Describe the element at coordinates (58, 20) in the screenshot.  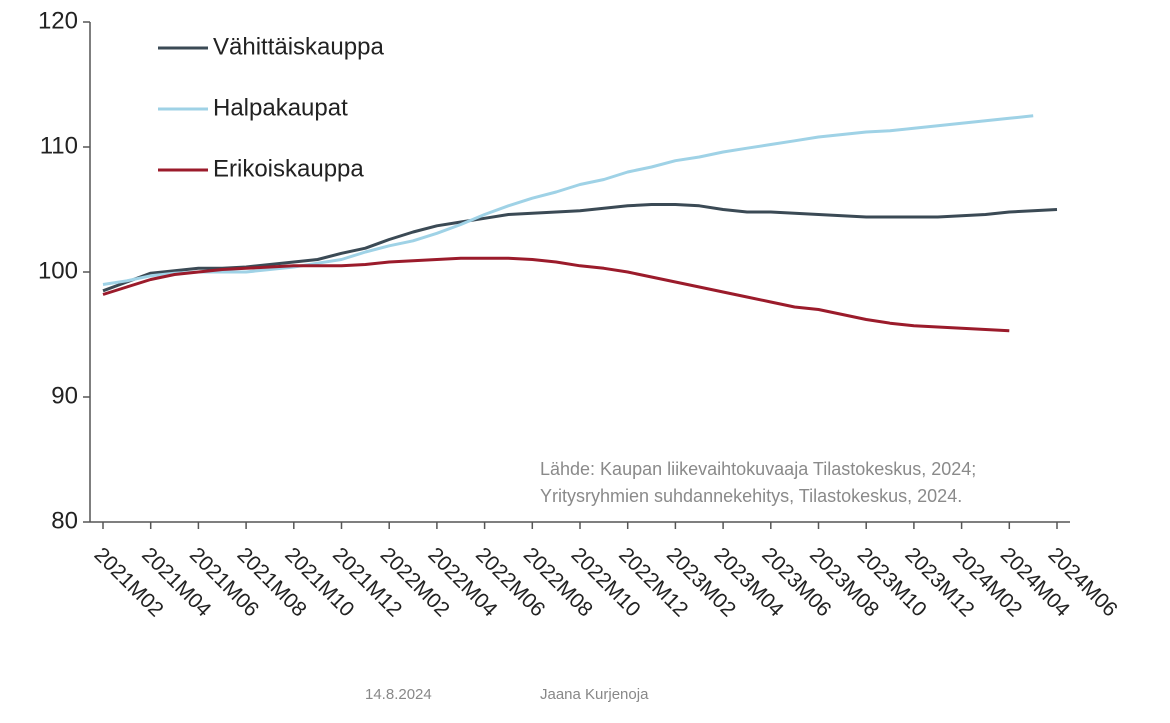
I see `y-tick-label: 120` at that location.